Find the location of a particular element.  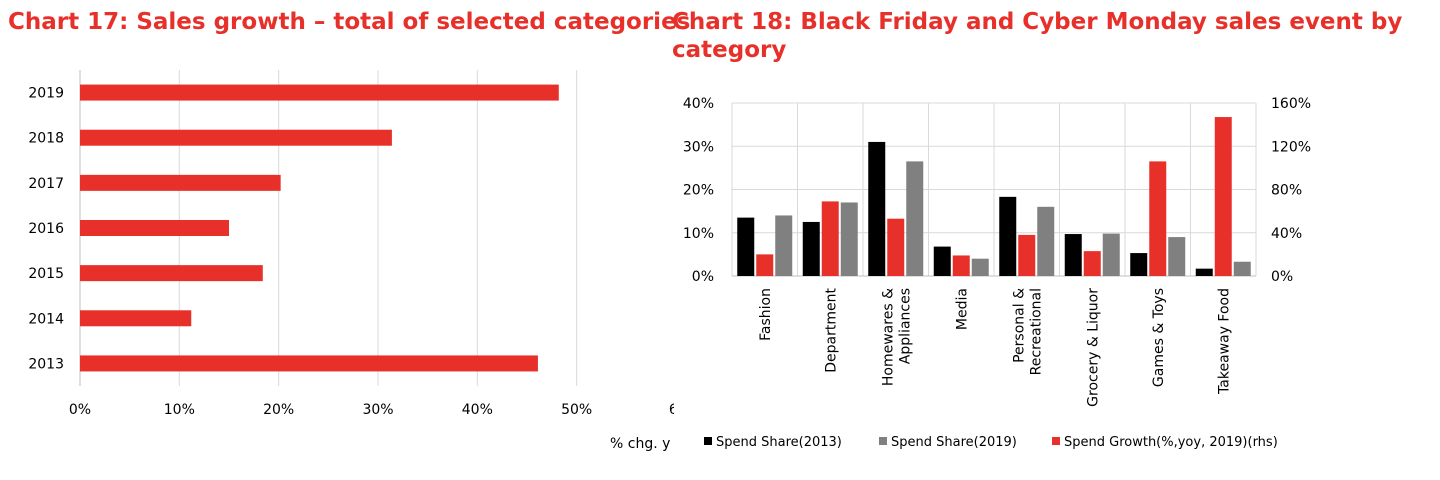

x-tick-label: Homewares & is located at coordinates (888, 337).